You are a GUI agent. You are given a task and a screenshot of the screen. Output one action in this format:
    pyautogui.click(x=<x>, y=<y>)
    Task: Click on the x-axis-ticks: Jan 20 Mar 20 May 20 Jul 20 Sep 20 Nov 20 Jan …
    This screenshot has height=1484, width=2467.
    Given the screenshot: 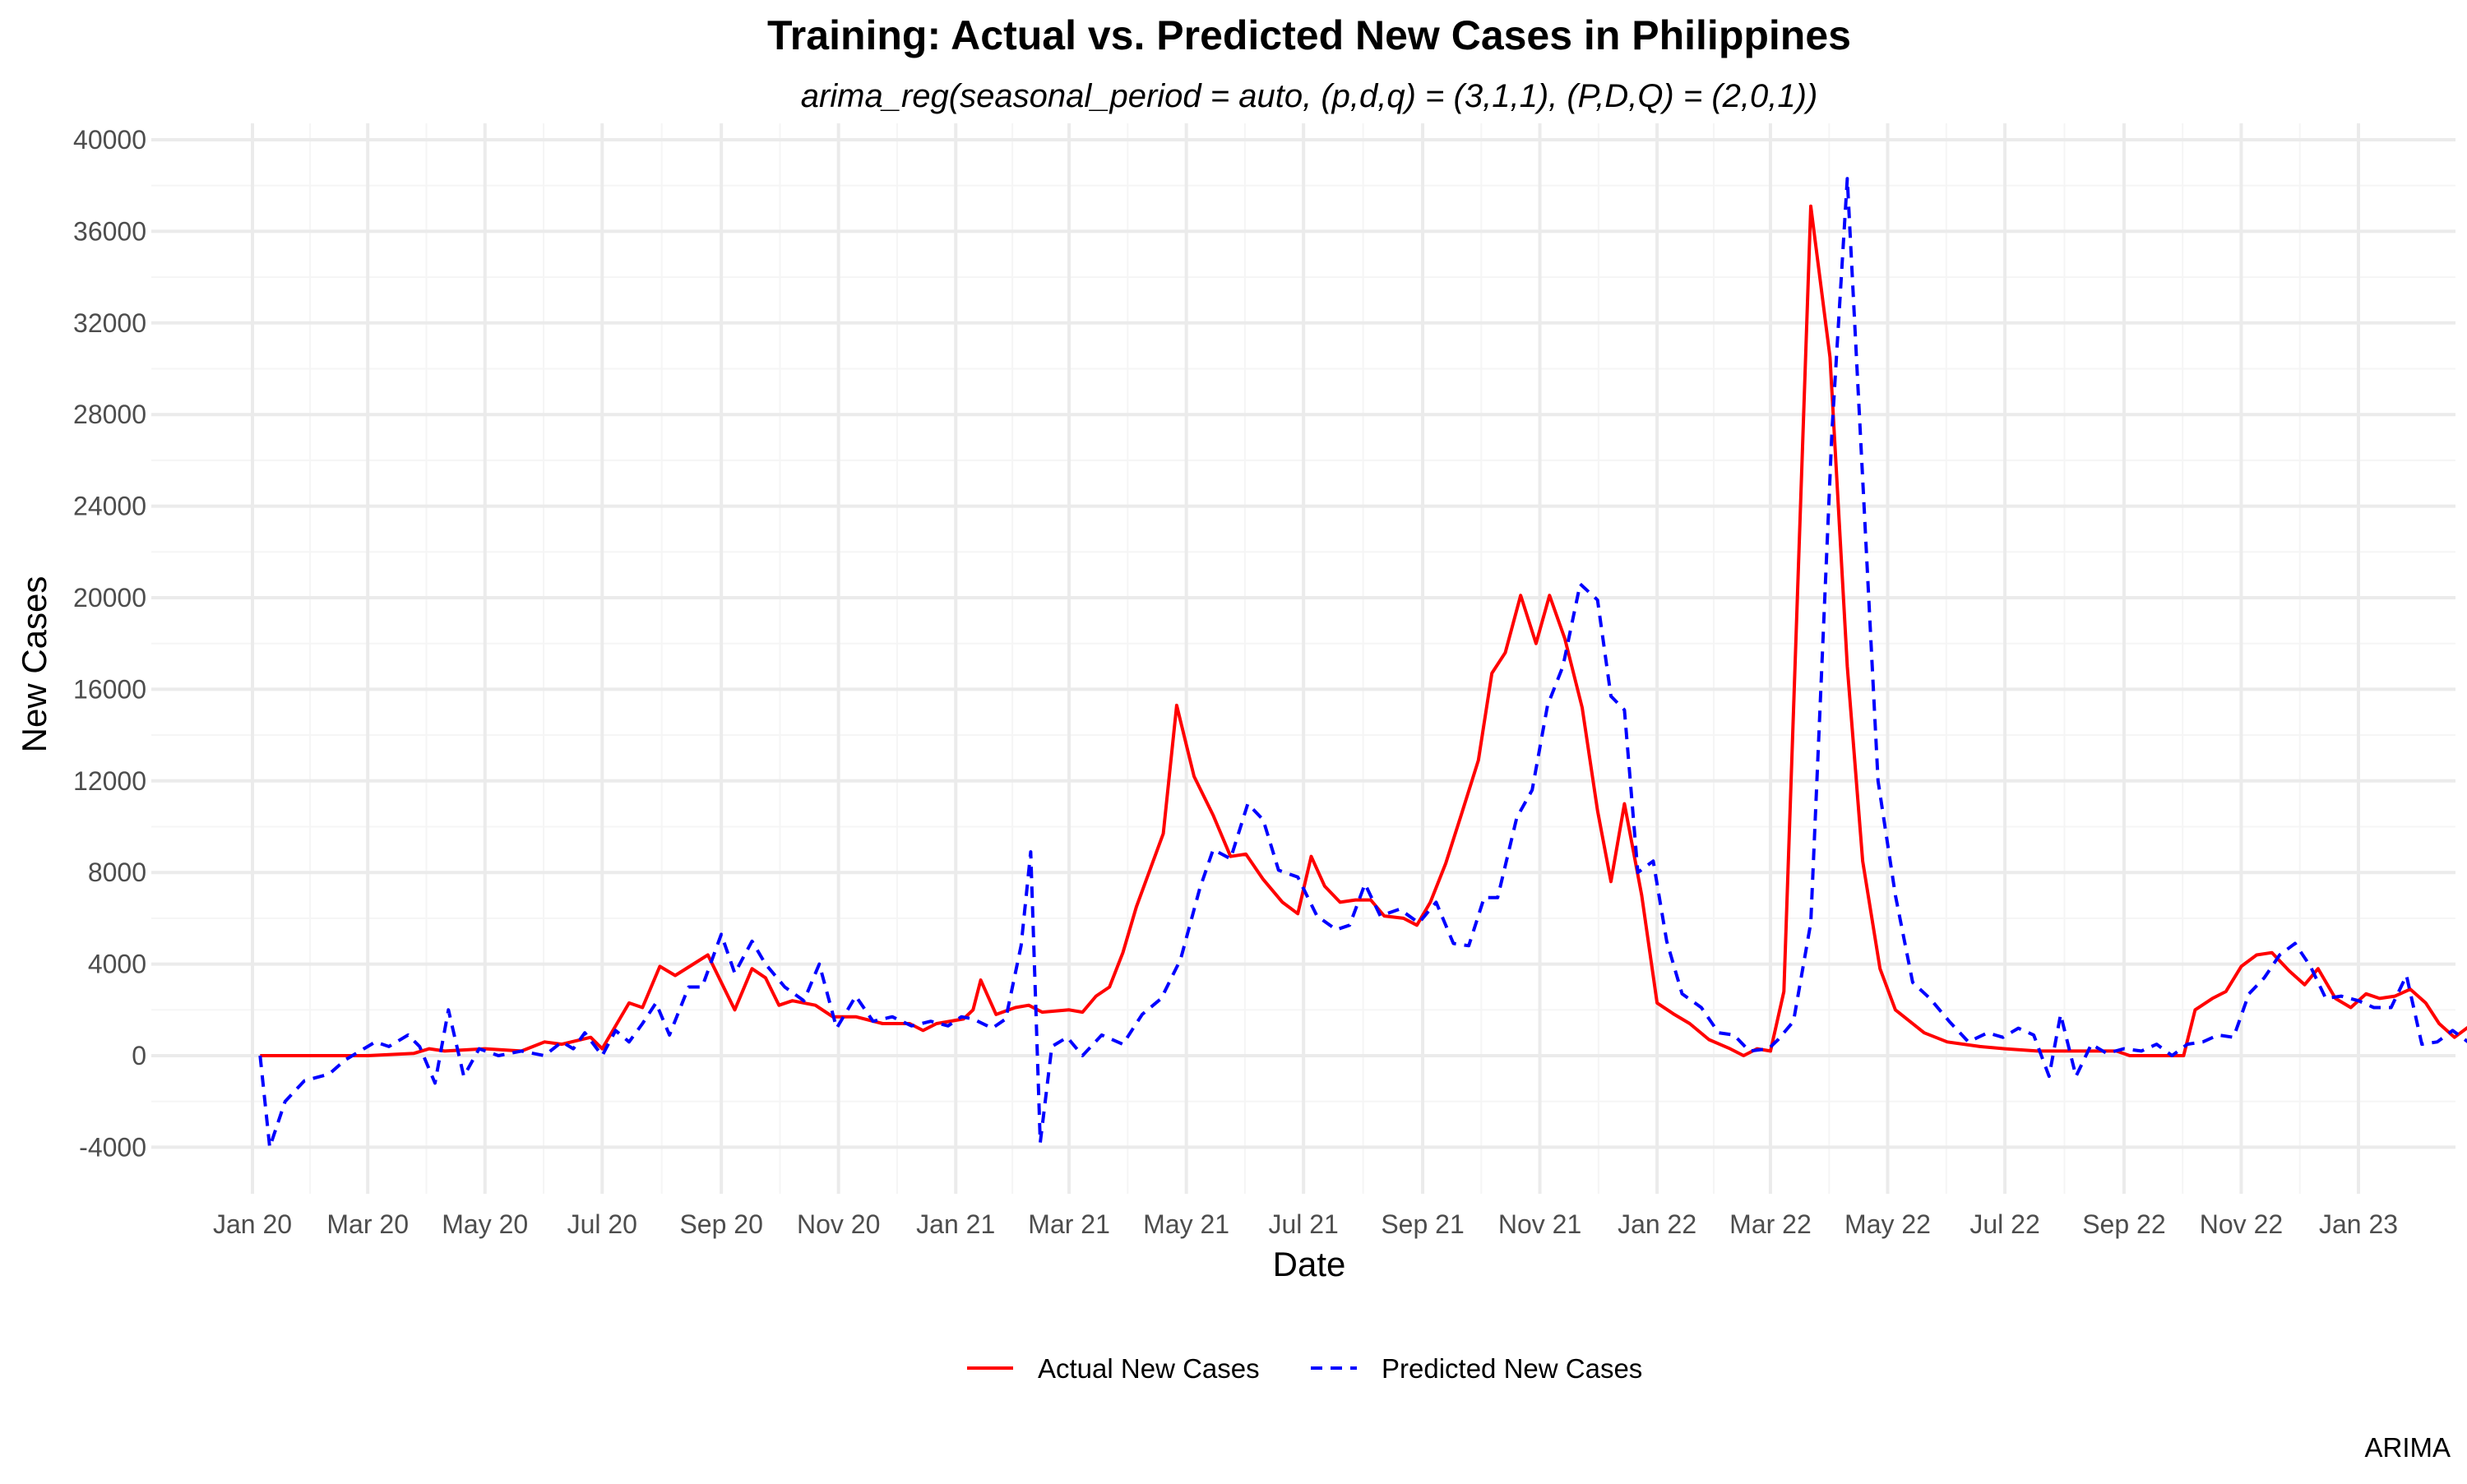 What is the action you would take?
    pyautogui.click(x=1305, y=1224)
    